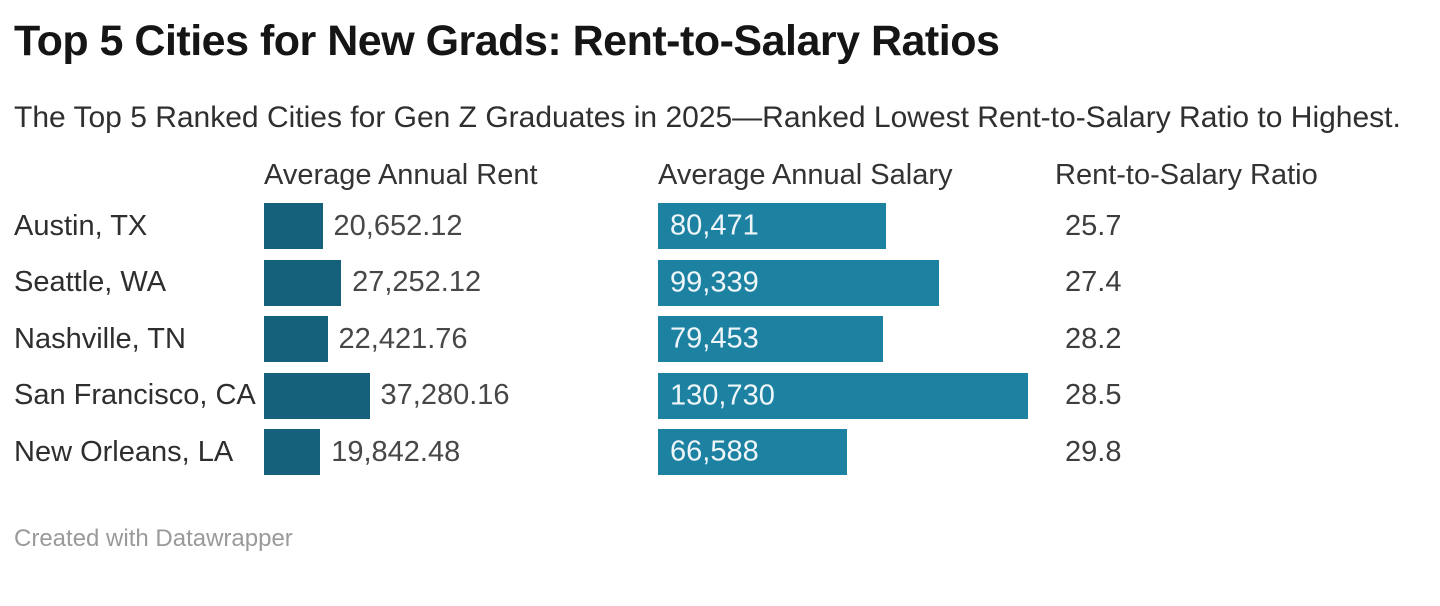 This screenshot has width=1440, height=606. I want to click on city-label: Seattle, WA, so click(90, 282).